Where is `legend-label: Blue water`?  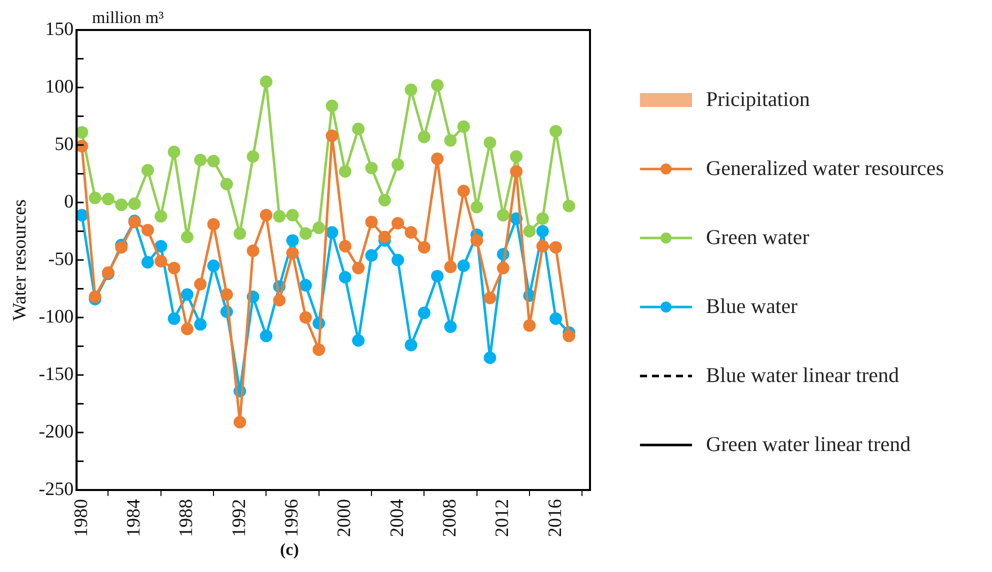
legend-label: Blue water is located at coordinates (752, 306).